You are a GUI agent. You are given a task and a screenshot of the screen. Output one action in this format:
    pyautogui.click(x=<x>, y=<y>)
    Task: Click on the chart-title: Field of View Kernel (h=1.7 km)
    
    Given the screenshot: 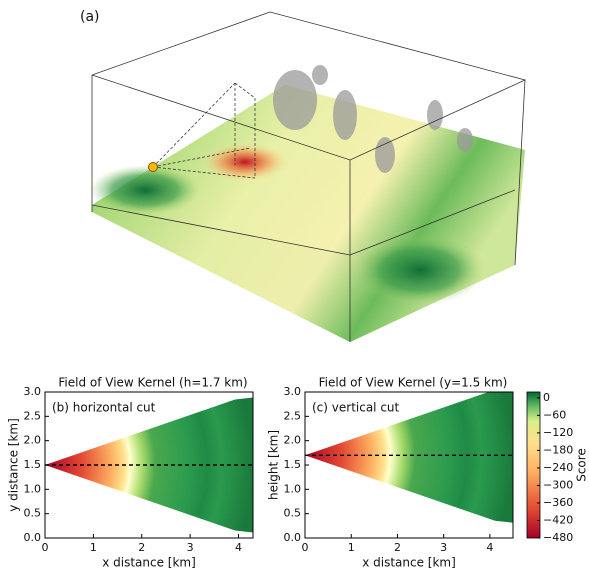 What is the action you would take?
    pyautogui.click(x=152, y=383)
    